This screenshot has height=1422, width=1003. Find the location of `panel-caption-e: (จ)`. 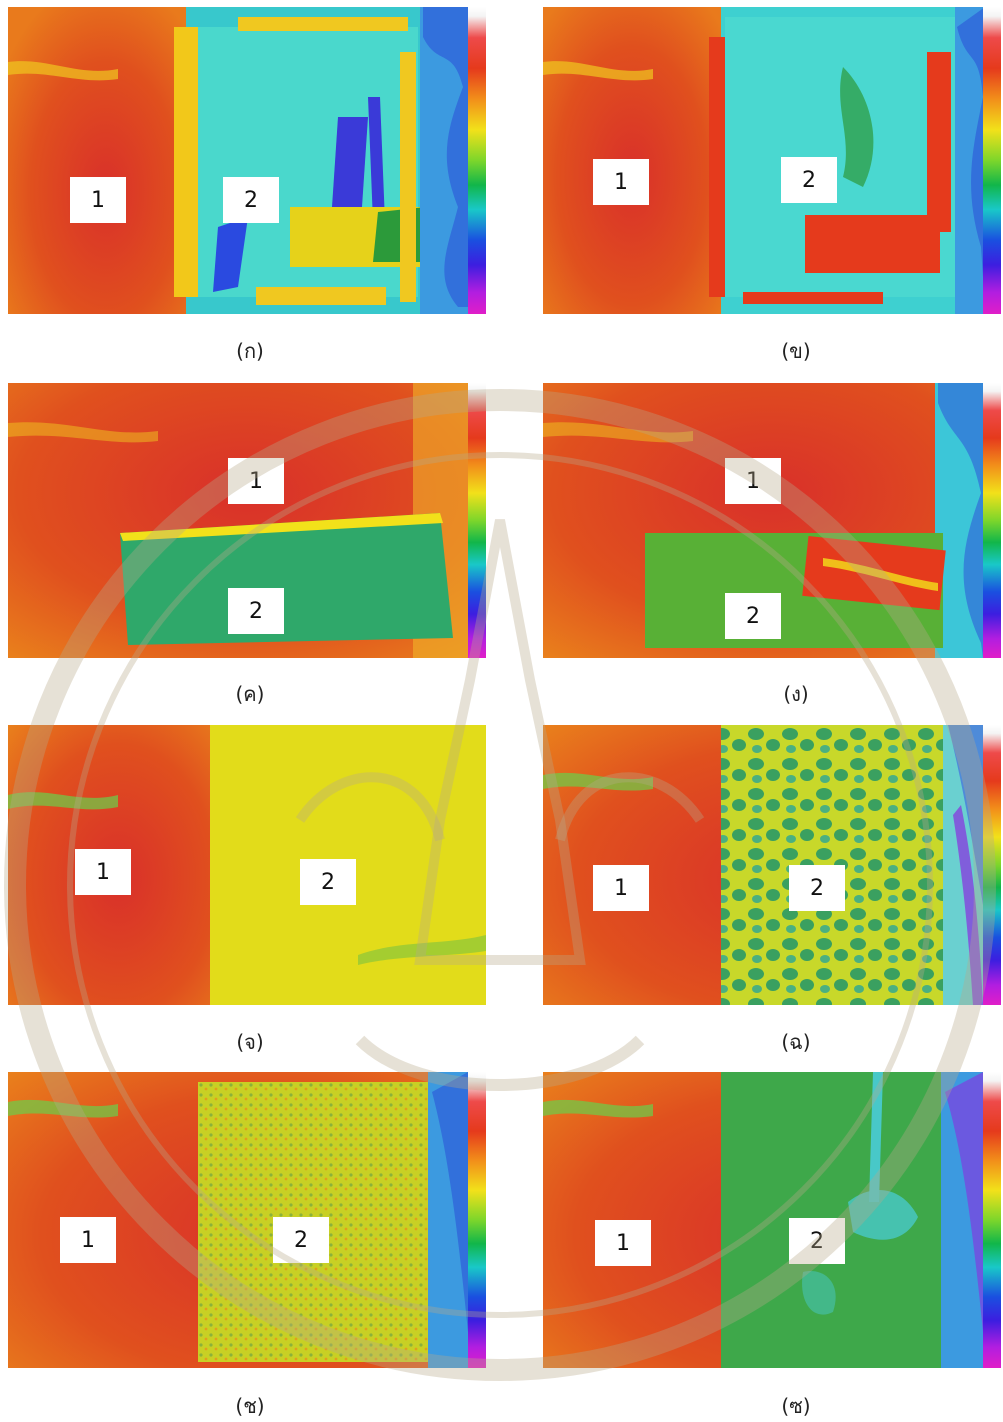

panel-caption-e: (จ) is located at coordinates (250, 1042).